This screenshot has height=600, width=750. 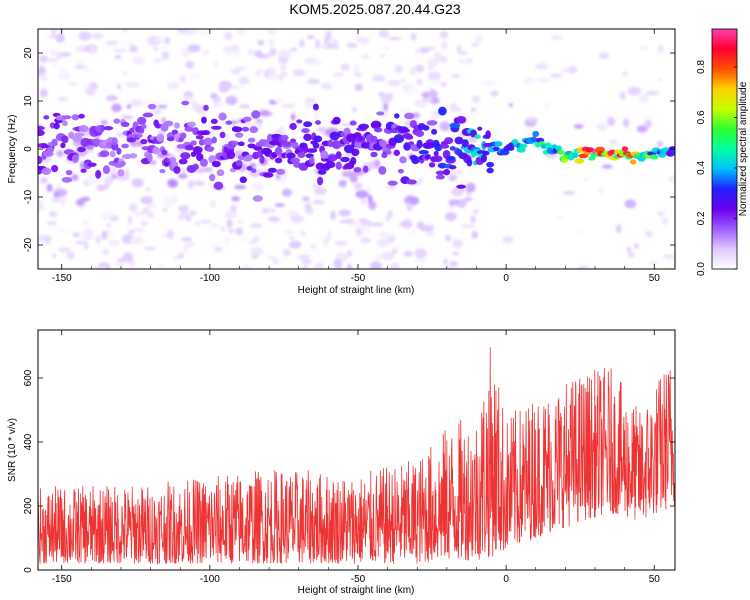 What do you see at coordinates (716, 168) in the screenshot?
I see `colorbar-ticks: 0.0 0.2 0.4 0.6 0.8` at bounding box center [716, 168].